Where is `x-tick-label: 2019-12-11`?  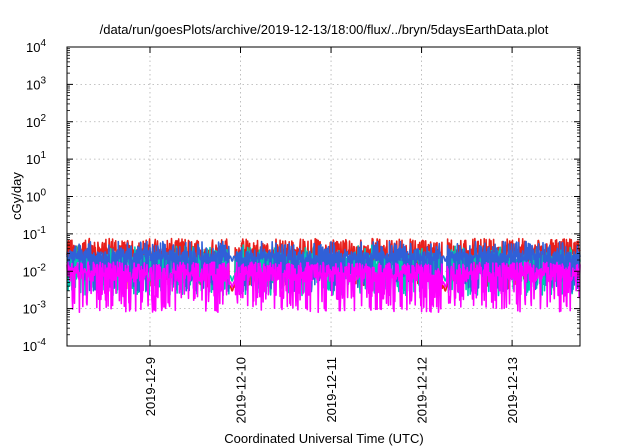
x-tick-label: 2019-12-11 is located at coordinates (331, 390).